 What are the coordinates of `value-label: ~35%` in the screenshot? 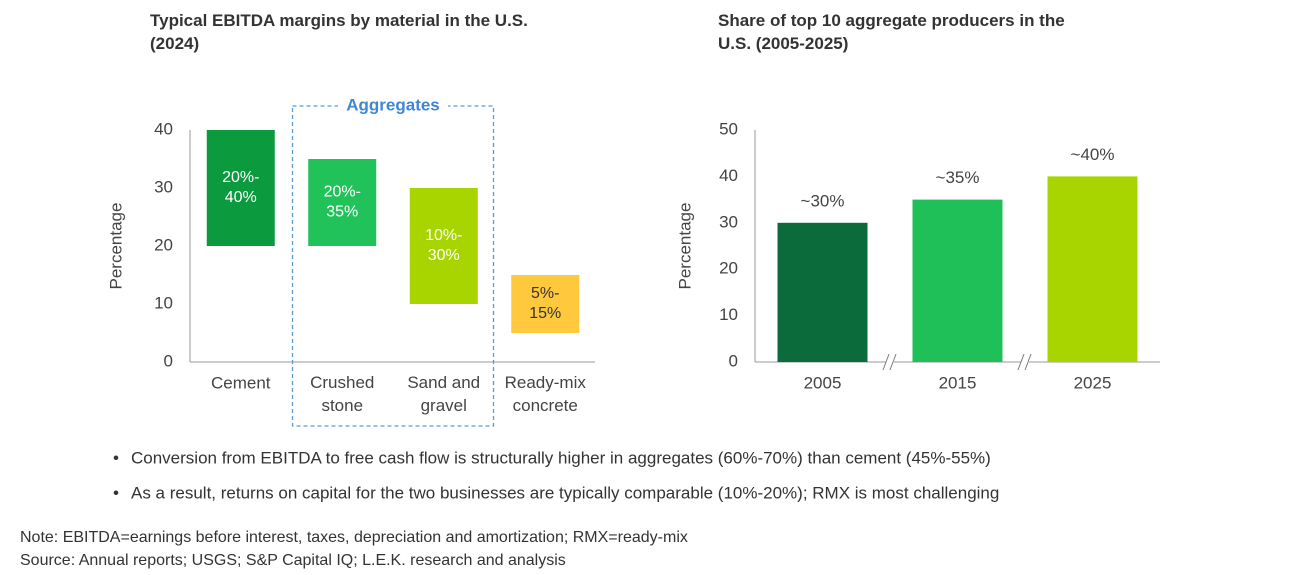 It's located at (958, 177).